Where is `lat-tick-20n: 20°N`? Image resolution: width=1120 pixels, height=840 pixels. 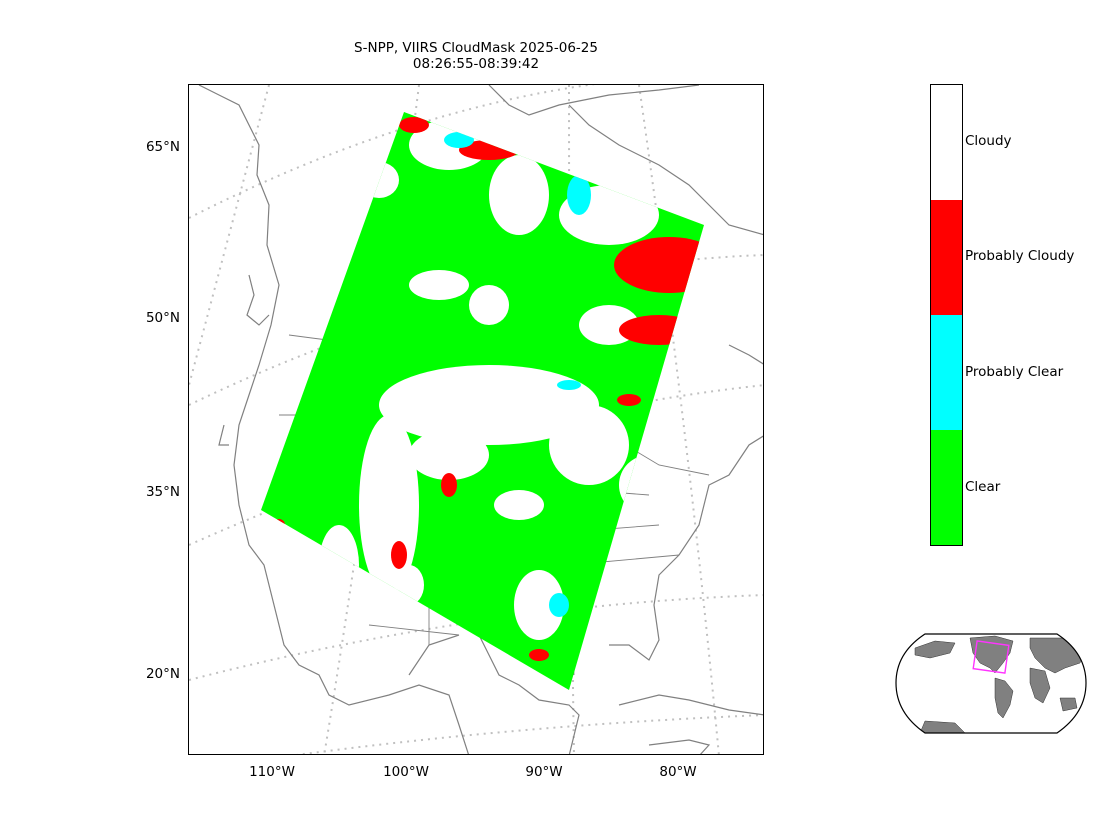 lat-tick-20n: 20°N is located at coordinates (162, 674).